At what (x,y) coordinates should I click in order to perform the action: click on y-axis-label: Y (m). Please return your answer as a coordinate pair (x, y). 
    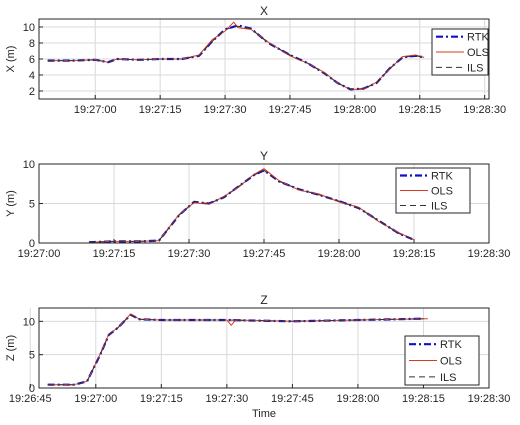
    Looking at the image, I should click on (11, 203).